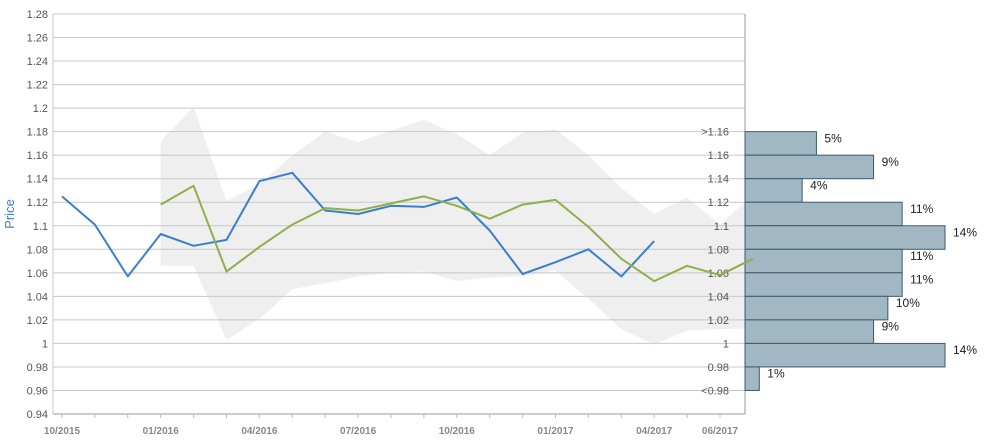 This screenshot has width=988, height=444. What do you see at coordinates (718, 156) in the screenshot?
I see `histogram-bin-label: 1.16` at bounding box center [718, 156].